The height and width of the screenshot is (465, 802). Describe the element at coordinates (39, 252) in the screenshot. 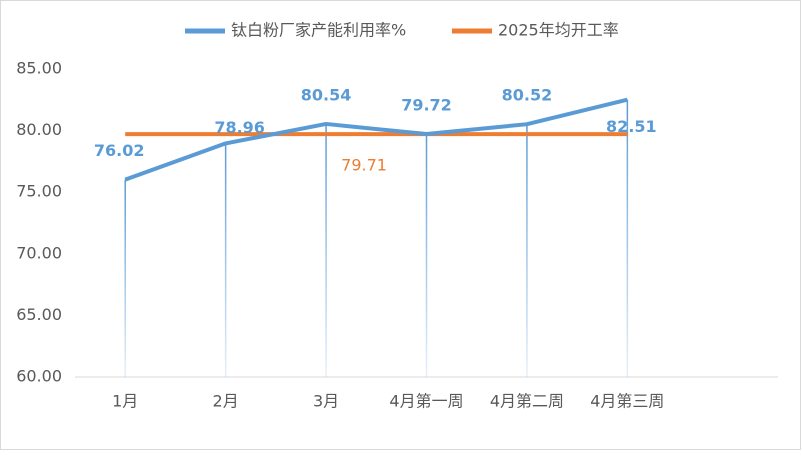

I see `y-tick-label: 70.00` at that location.